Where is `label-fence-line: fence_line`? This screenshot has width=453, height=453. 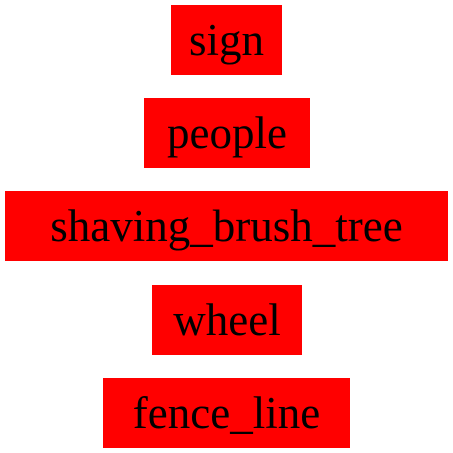
label-fence-line: fence_line is located at coordinates (226, 413).